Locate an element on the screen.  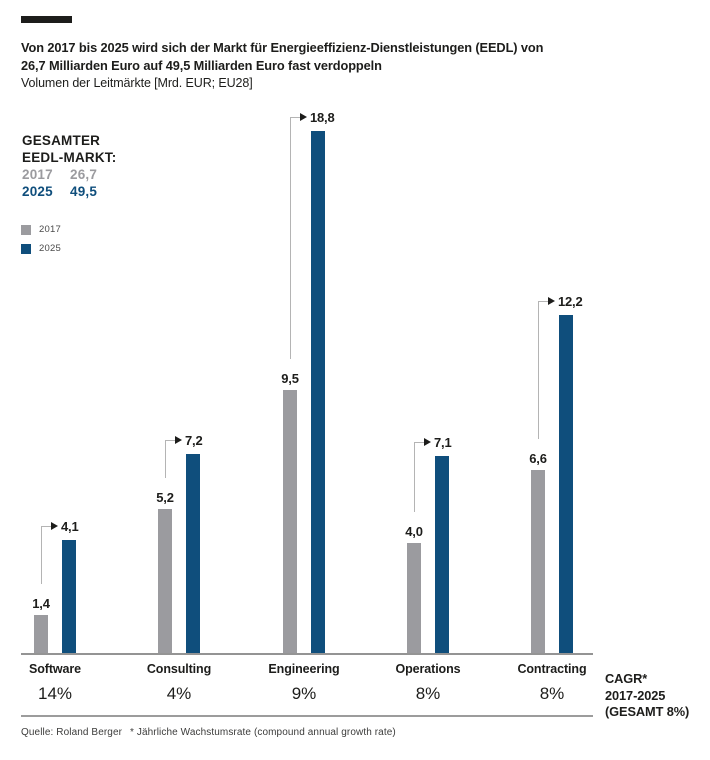
chart-subtitle: Volumen der Leitmärkte [Mrd. EUR; EU28] is located at coordinates (137, 83).